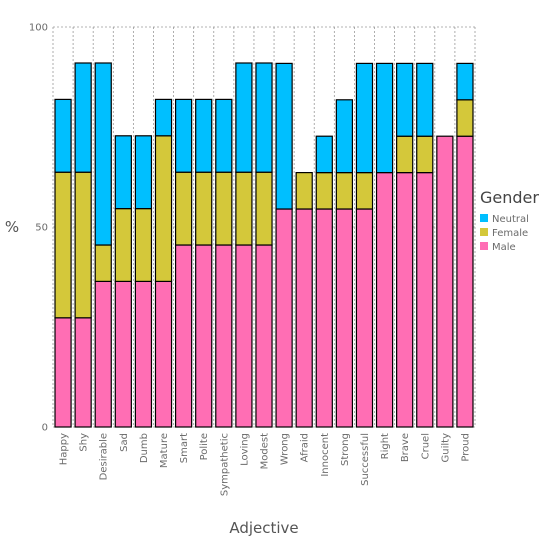 The image size is (545, 545). What do you see at coordinates (83, 245) in the screenshot?
I see `bar-shy-female` at bounding box center [83, 245].